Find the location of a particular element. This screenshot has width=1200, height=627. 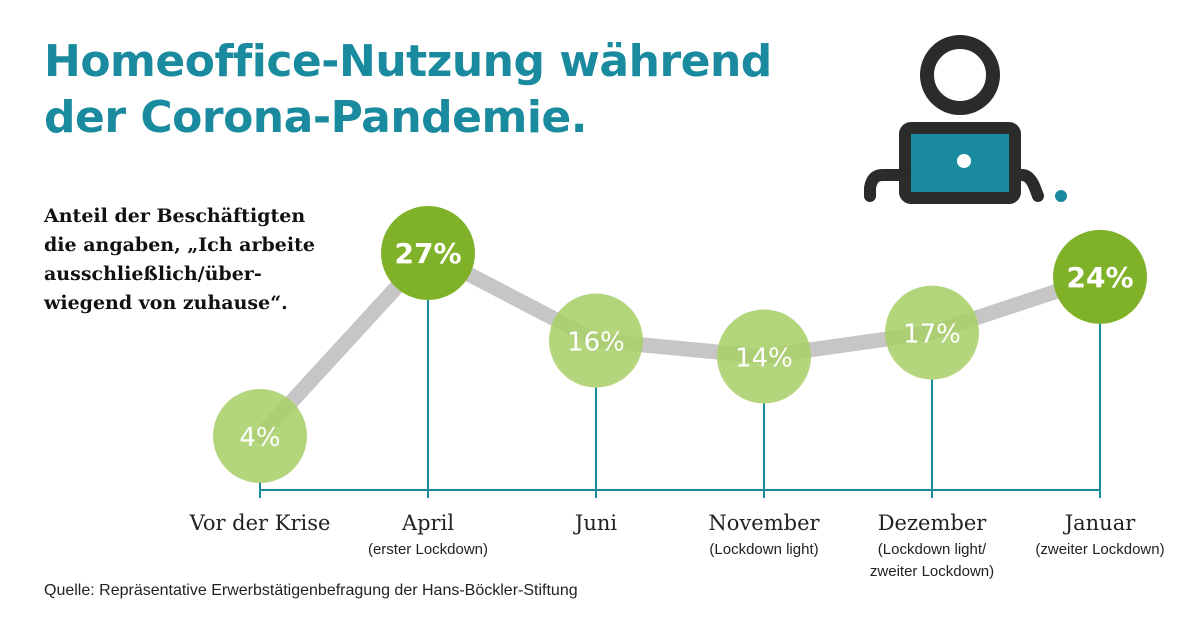

data-label: 17% is located at coordinates (932, 335).